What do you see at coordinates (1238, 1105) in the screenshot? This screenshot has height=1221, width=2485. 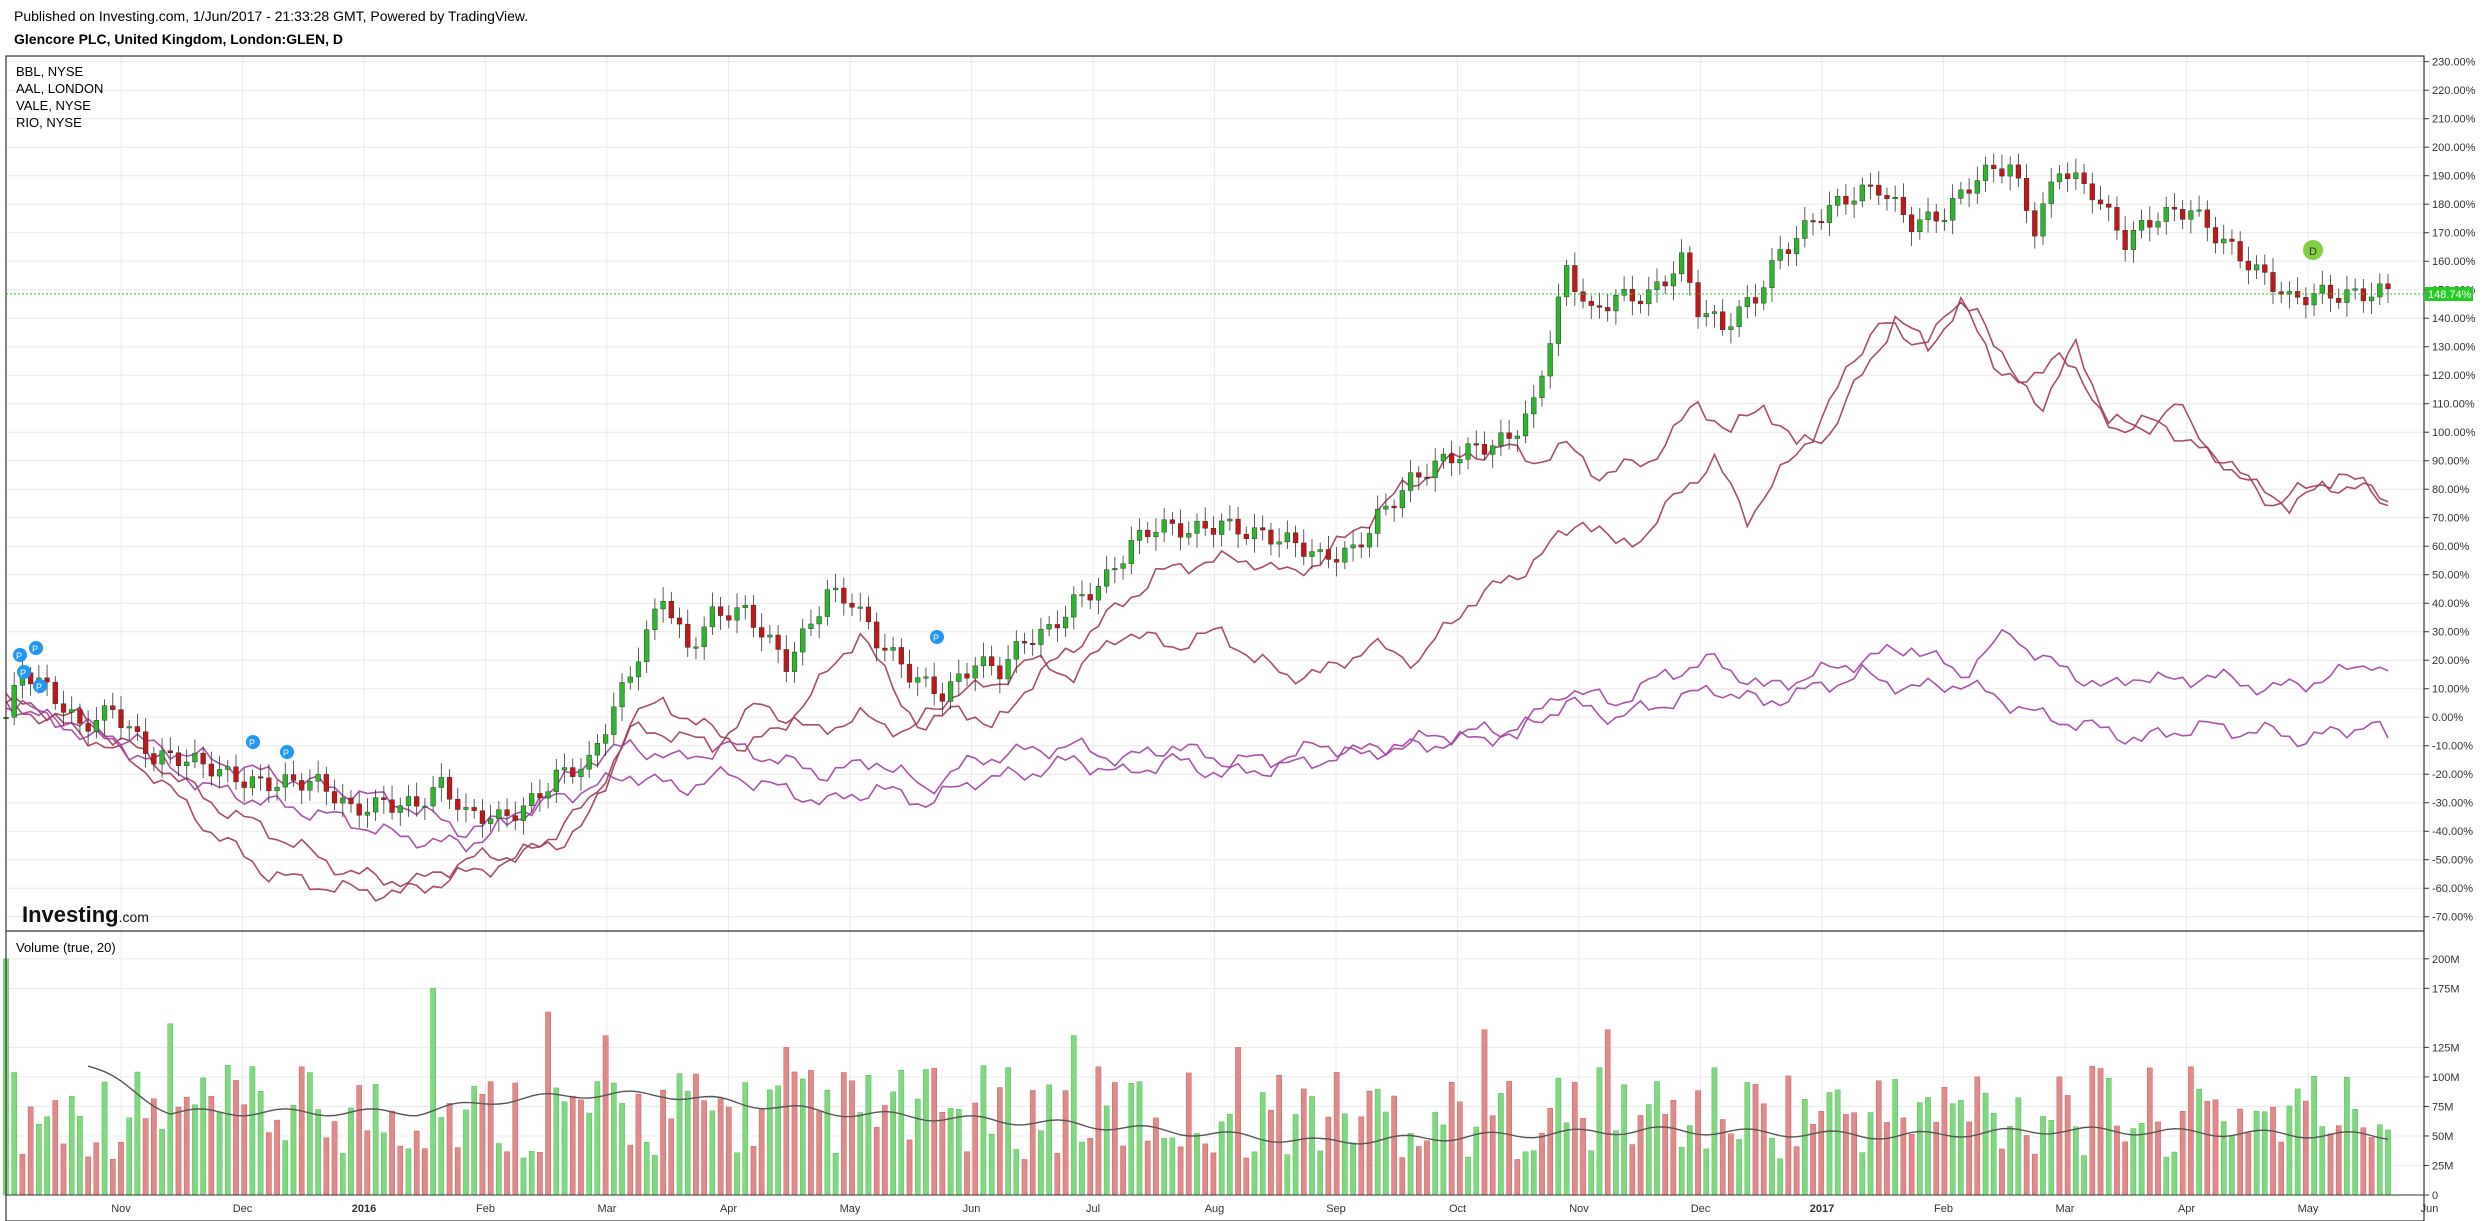 I see `volume-moving-average` at bounding box center [1238, 1105].